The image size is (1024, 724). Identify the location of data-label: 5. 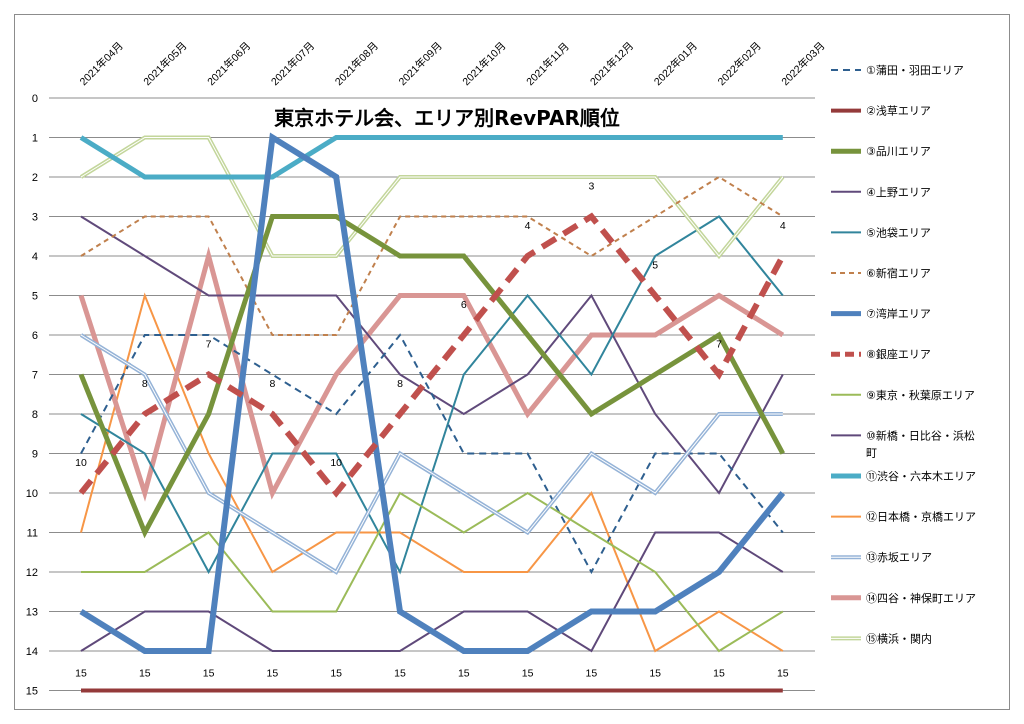
(655, 266).